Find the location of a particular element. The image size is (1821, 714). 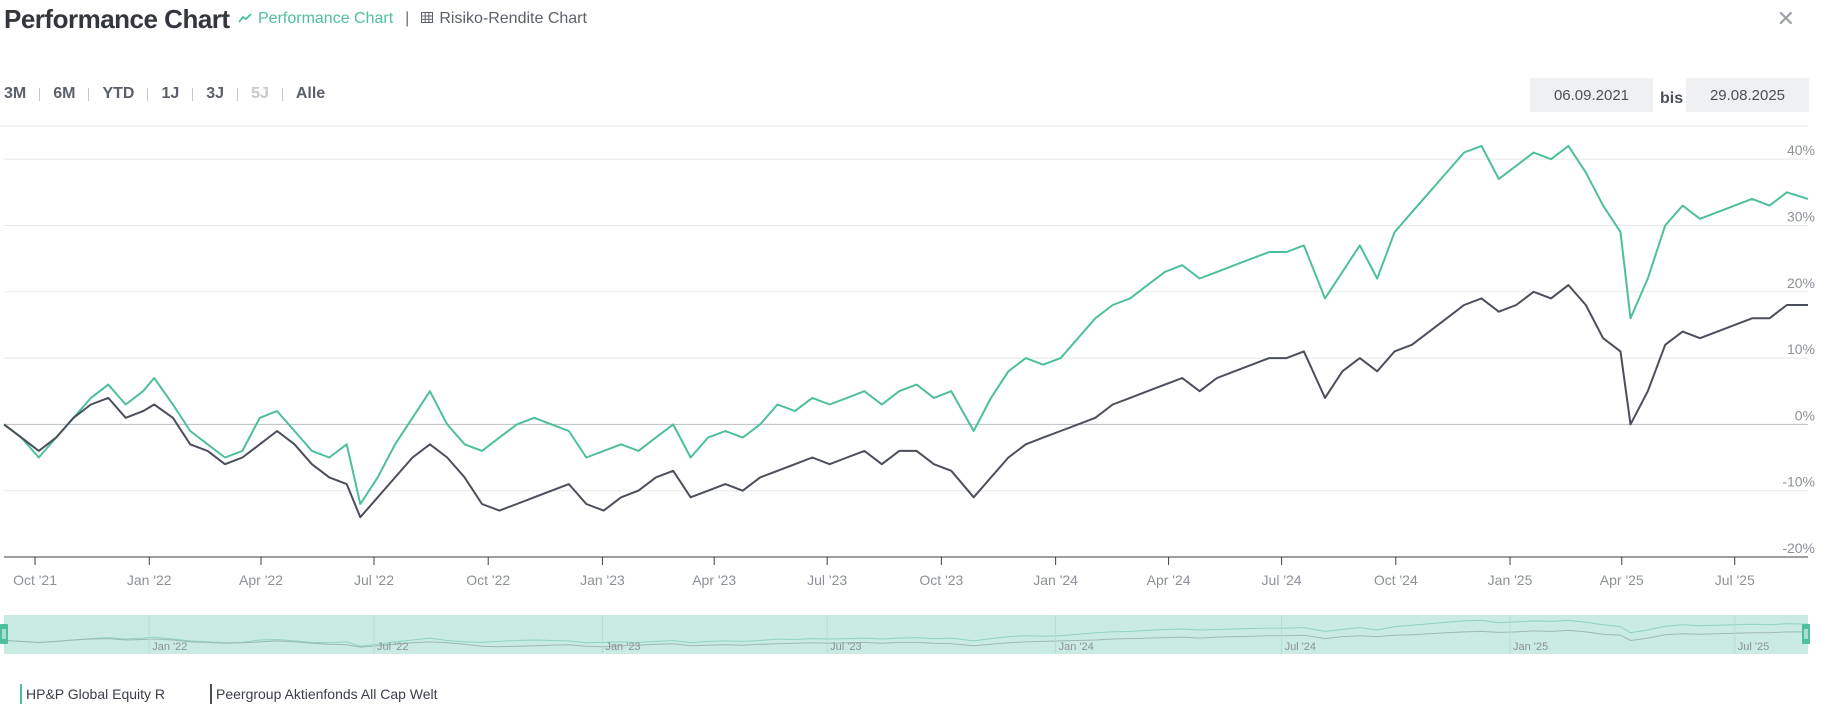

tab-risk-label: Risiko-Rendite Chart is located at coordinates (513, 18).